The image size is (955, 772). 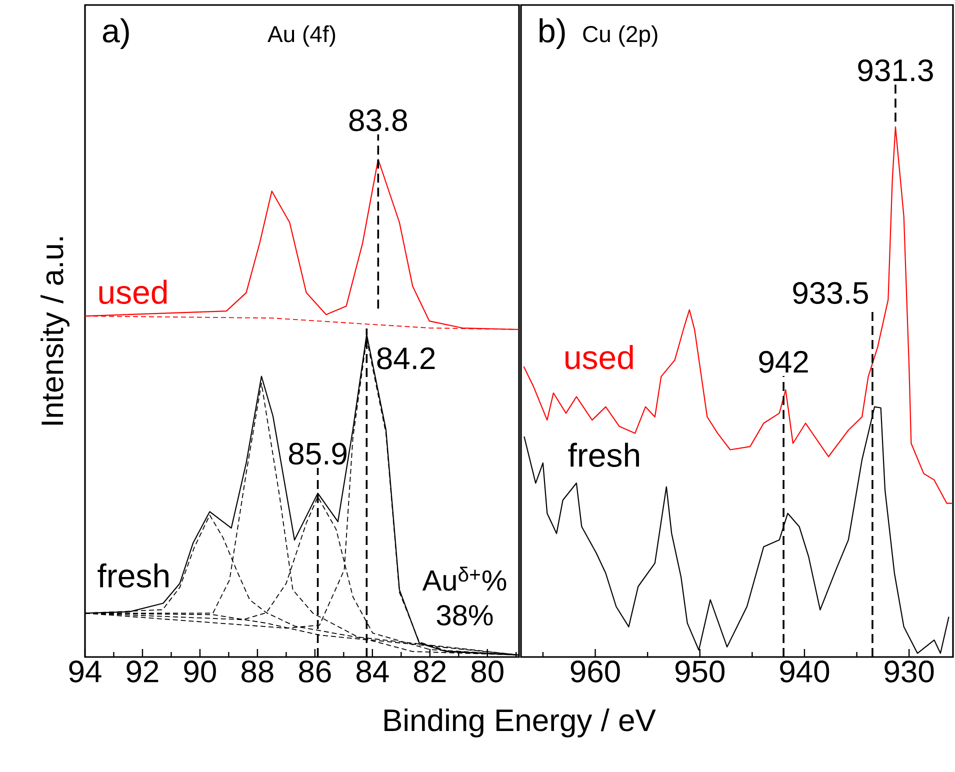 What do you see at coordinates (302, 36) in the screenshot?
I see `chart-title: Au (4f)` at bounding box center [302, 36].